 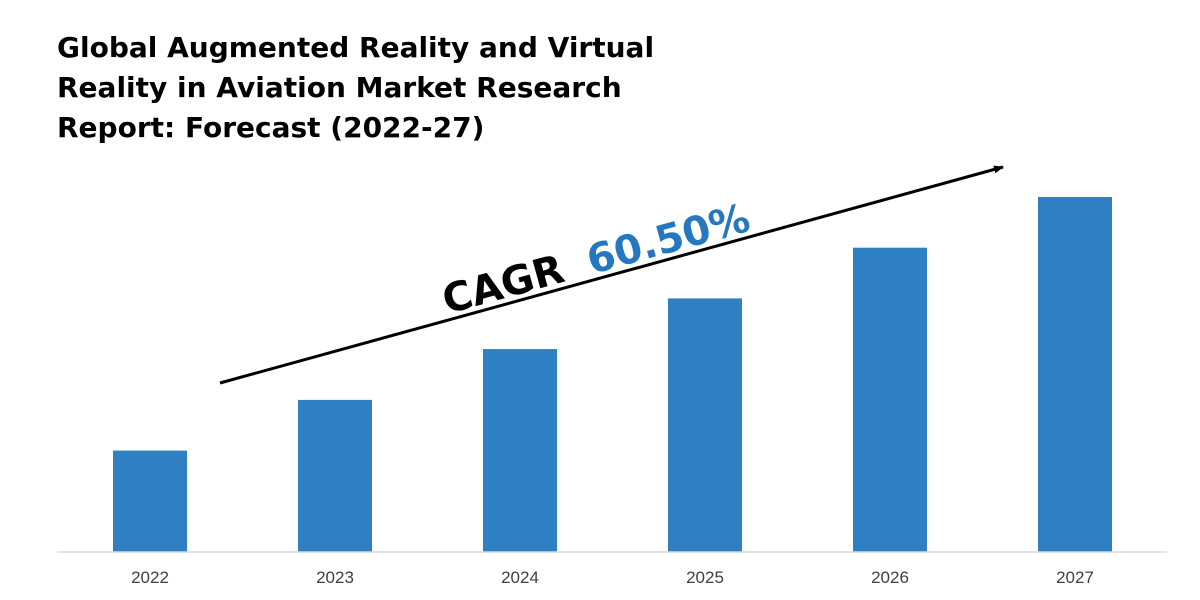 I want to click on chart-title-line-2: Reality in Aviation Market Research, so click(x=339, y=87).